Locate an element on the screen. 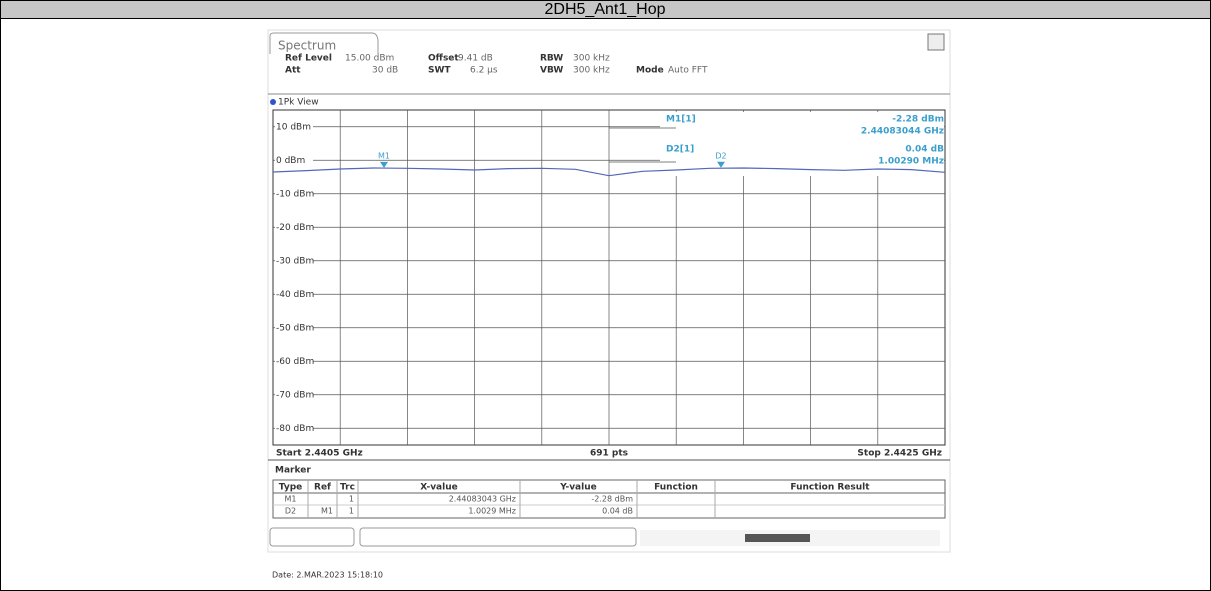 Image resolution: width=1211 pixels, height=591 pixels. column-header: Y-value is located at coordinates (577, 488).